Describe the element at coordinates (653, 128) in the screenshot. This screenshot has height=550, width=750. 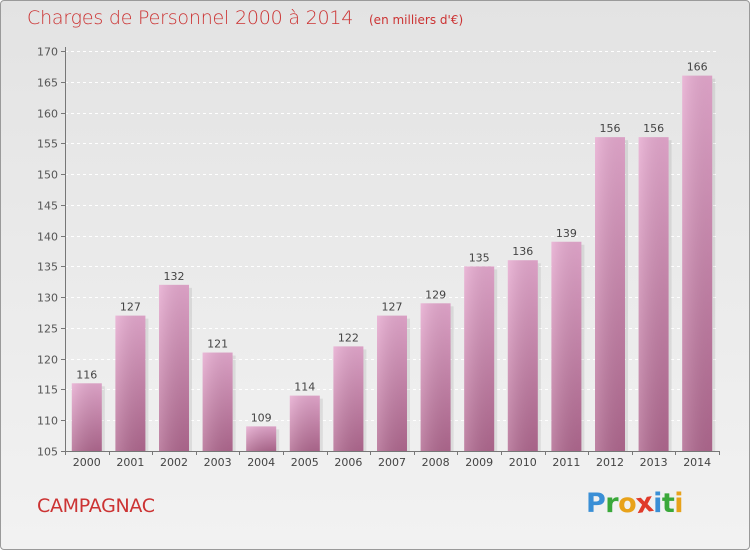
I see `data-label-2013: 156` at that location.